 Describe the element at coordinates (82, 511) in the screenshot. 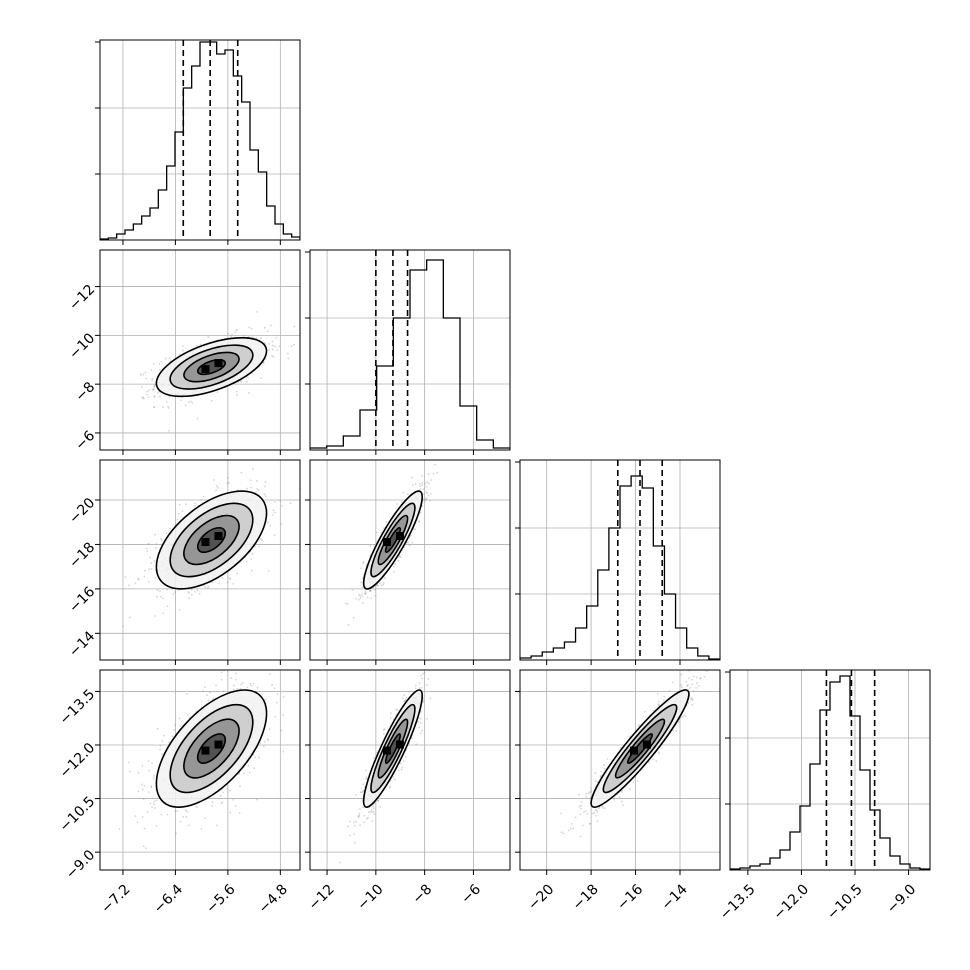

I see `y-tick-label: −20` at that location.